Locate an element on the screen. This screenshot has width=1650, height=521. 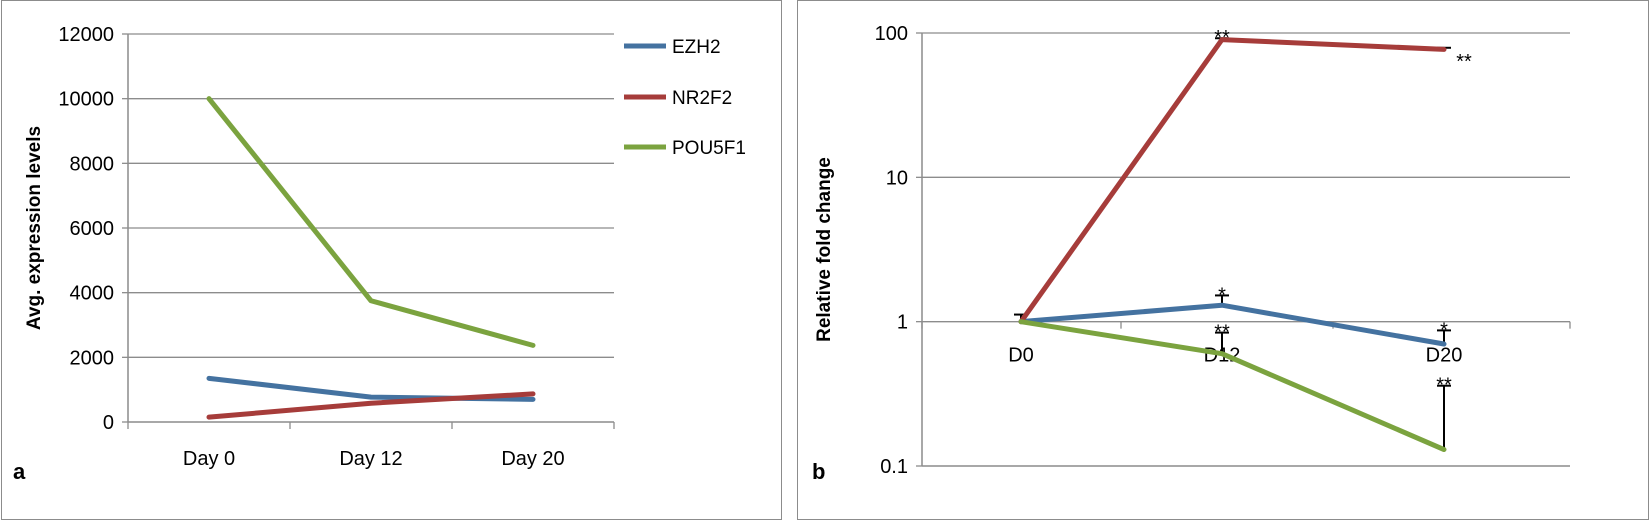
ytick-label-a-1: 2000 is located at coordinates (92, 358).